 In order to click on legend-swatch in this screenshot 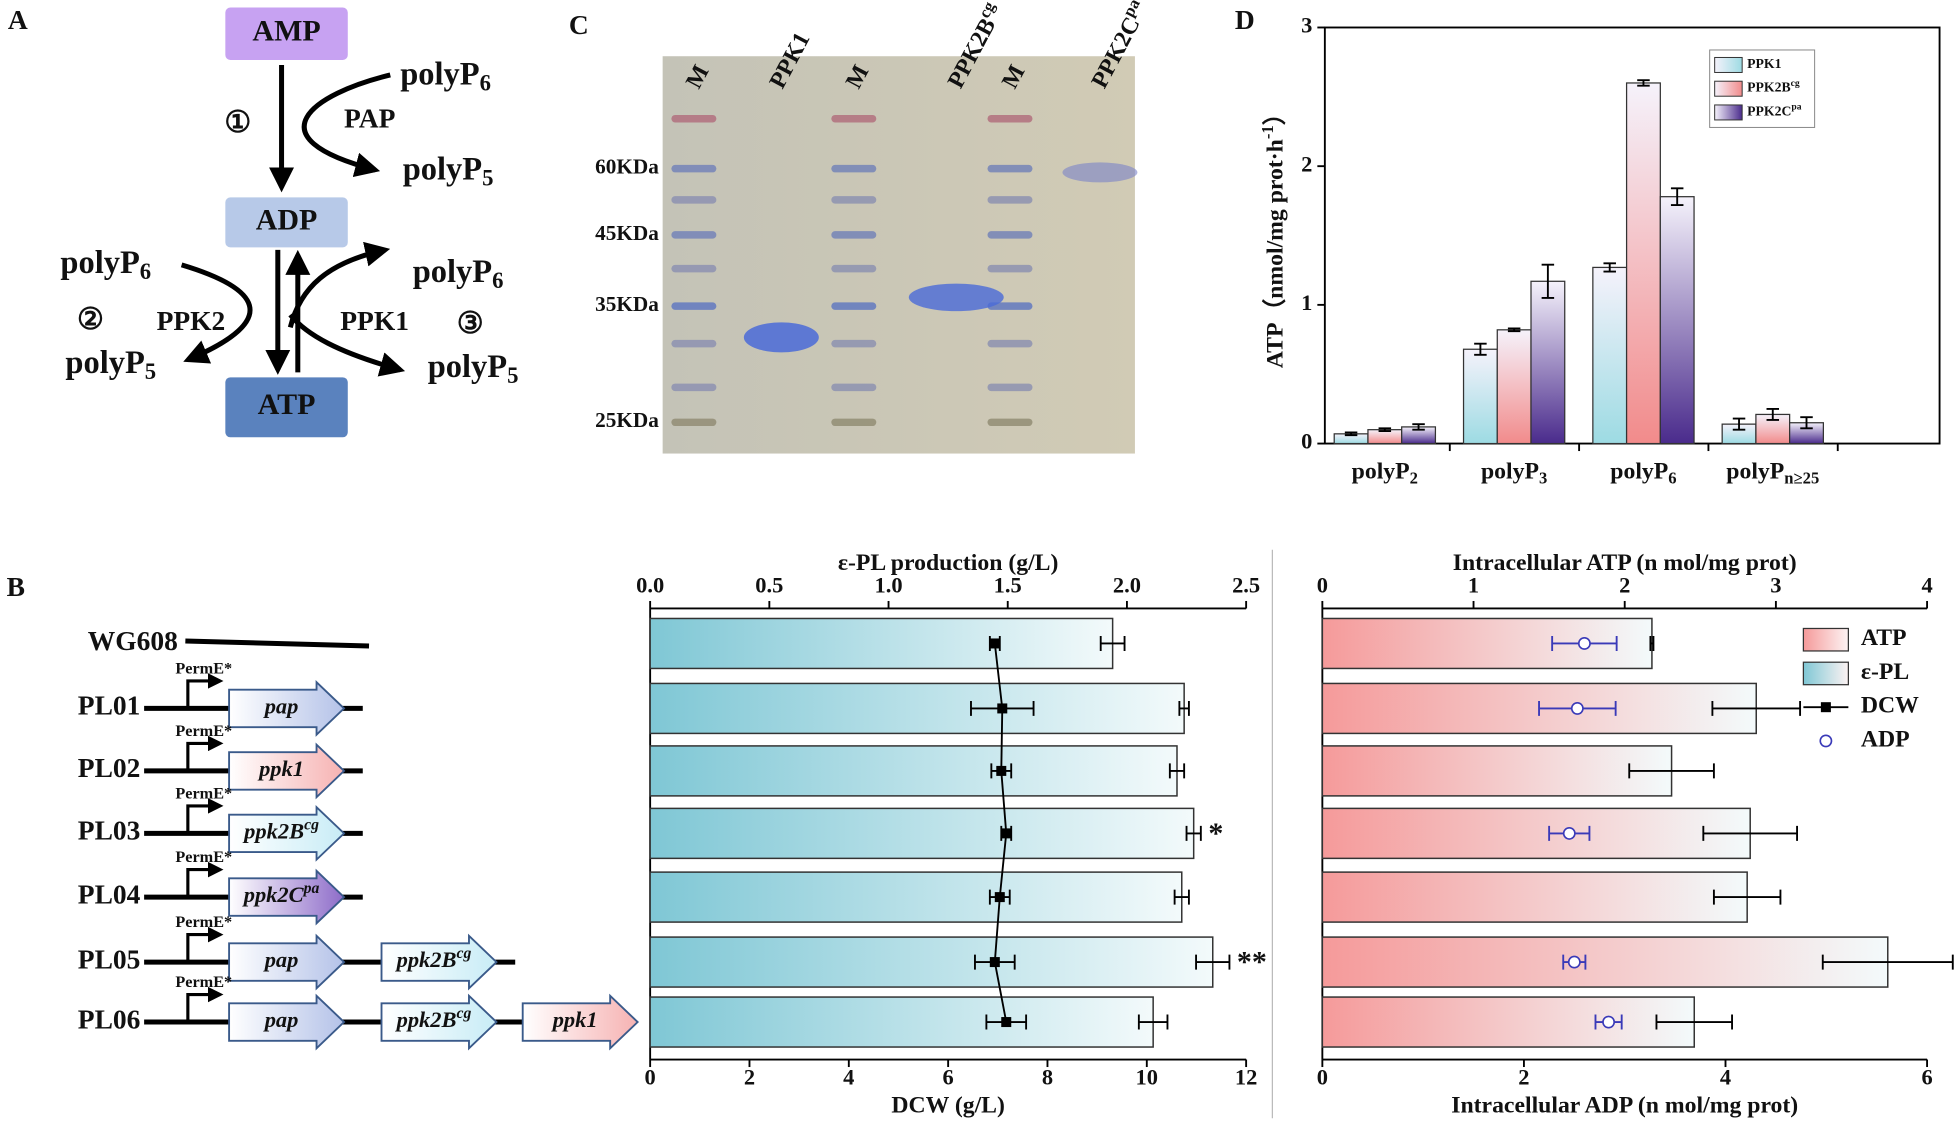, I will do `click(1728, 88)`.